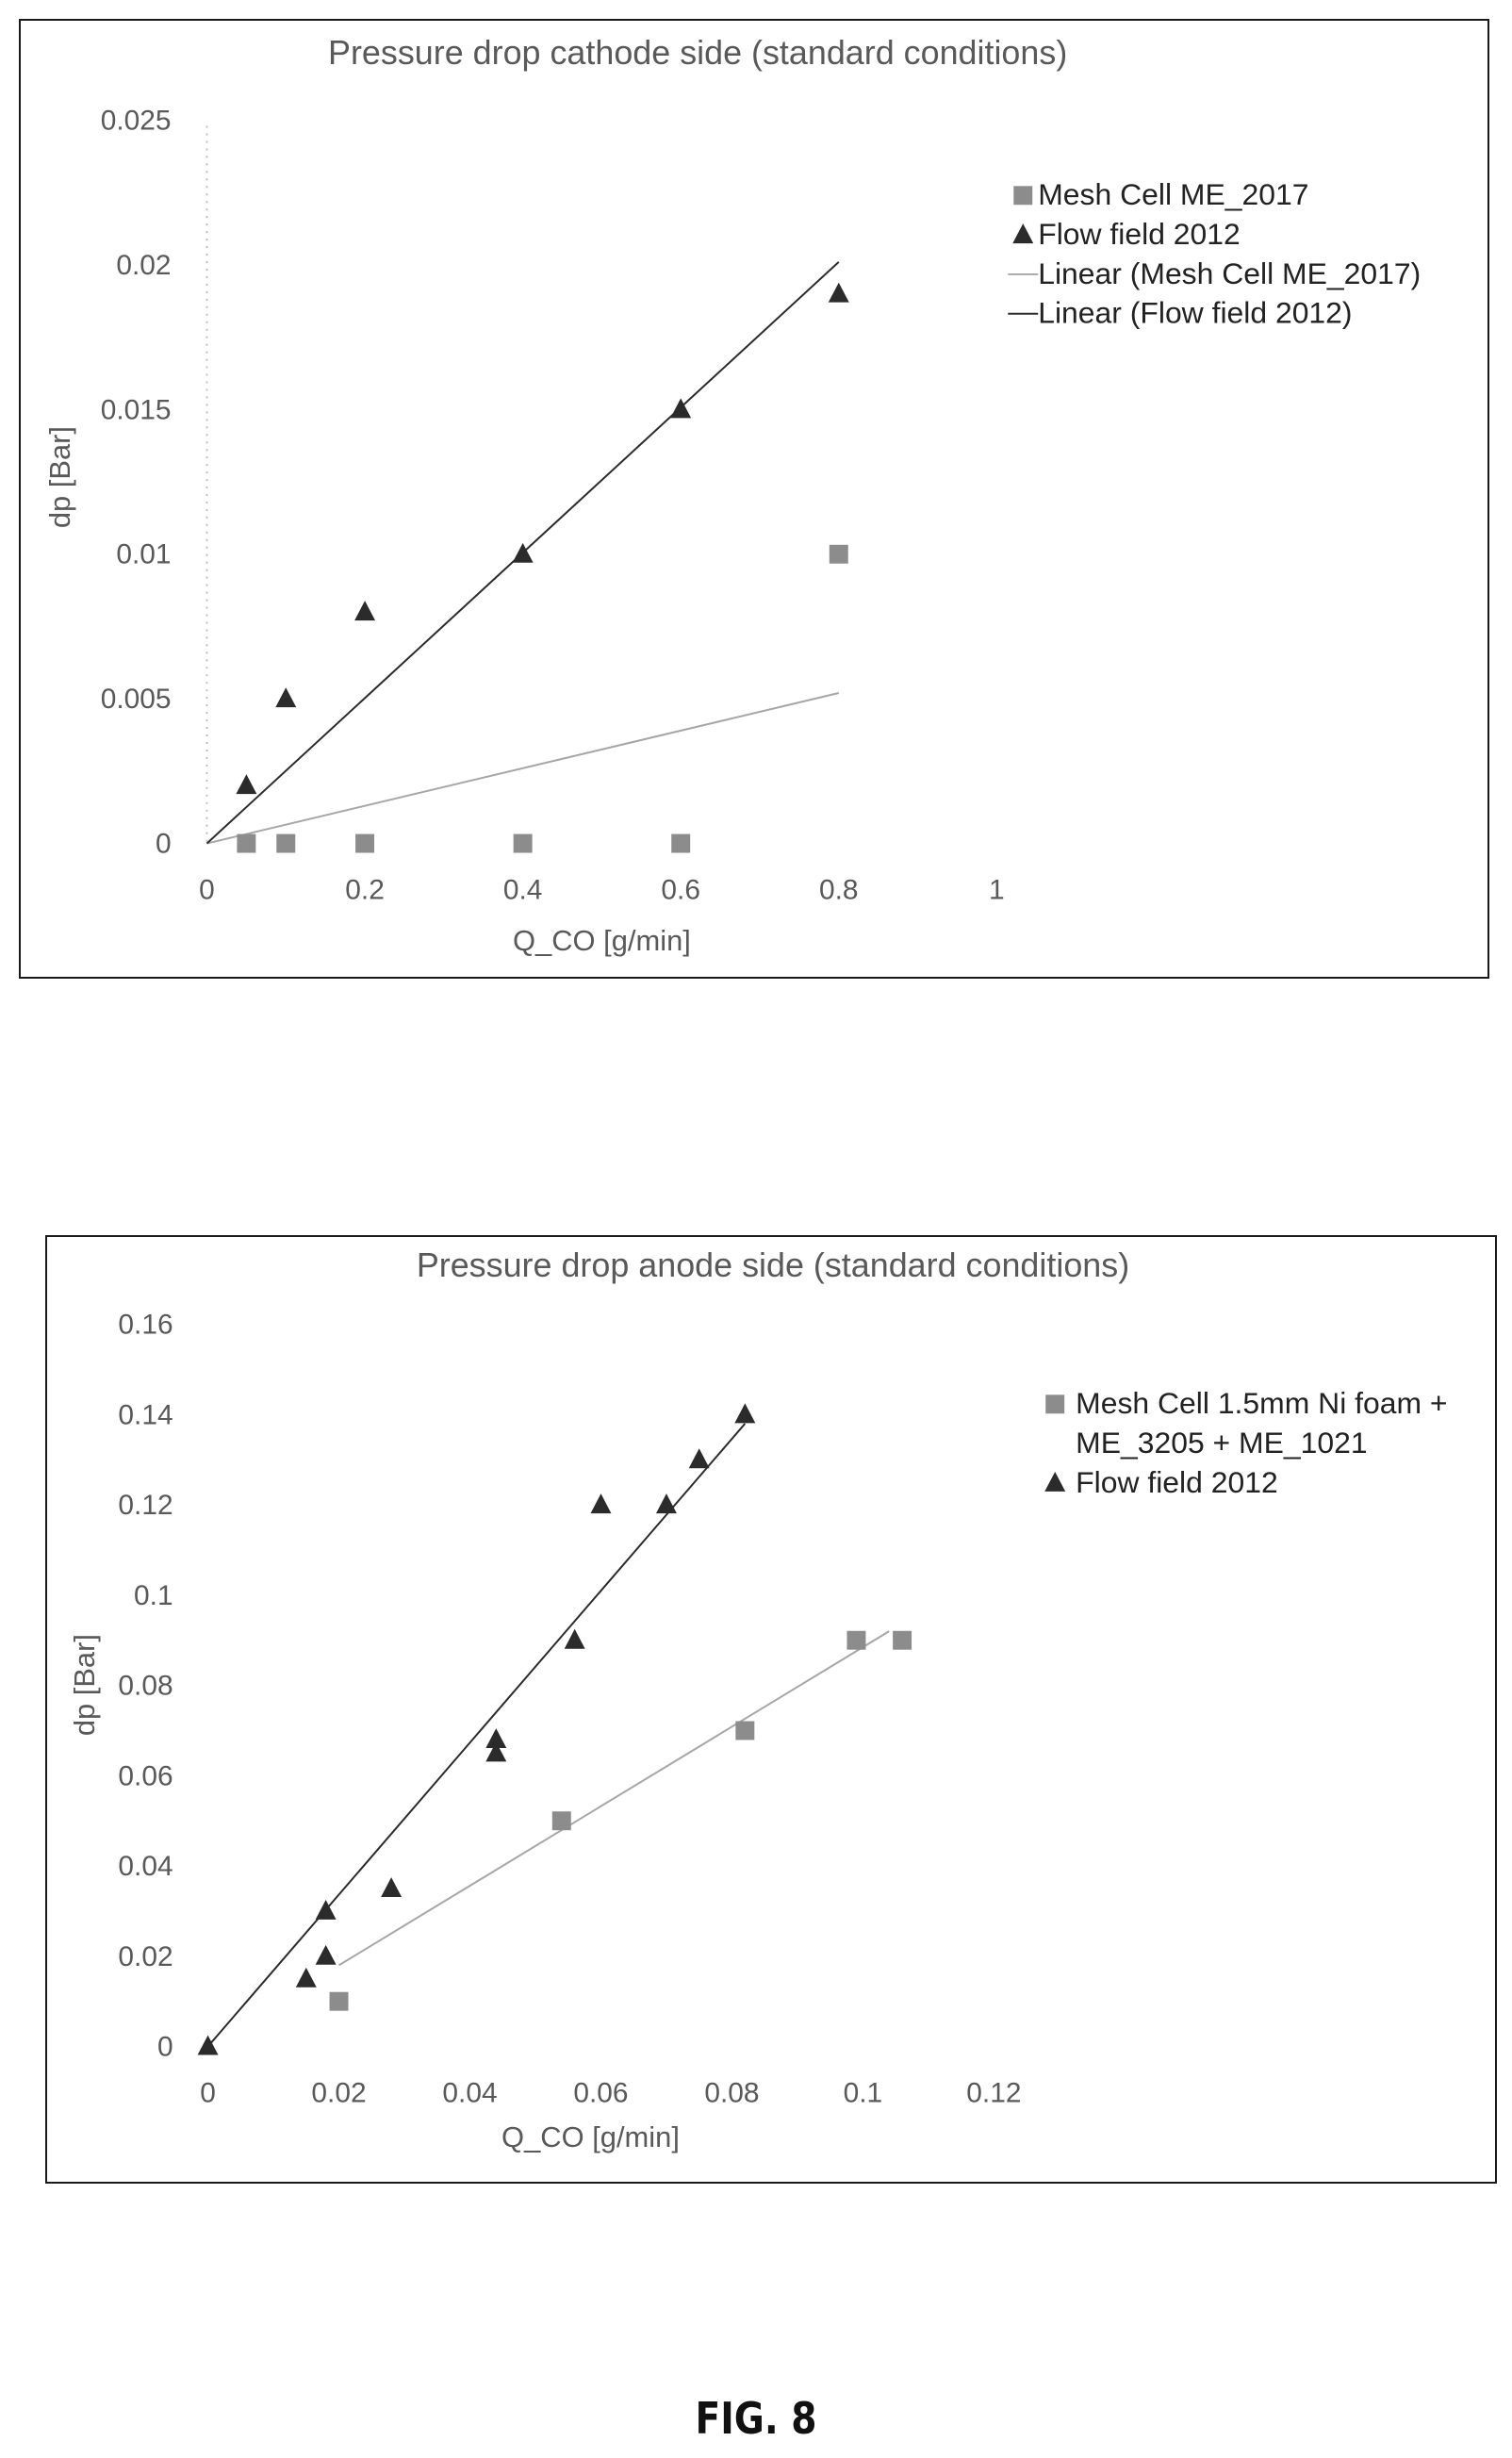  I want to click on x-tick-label: 1, so click(997, 889).